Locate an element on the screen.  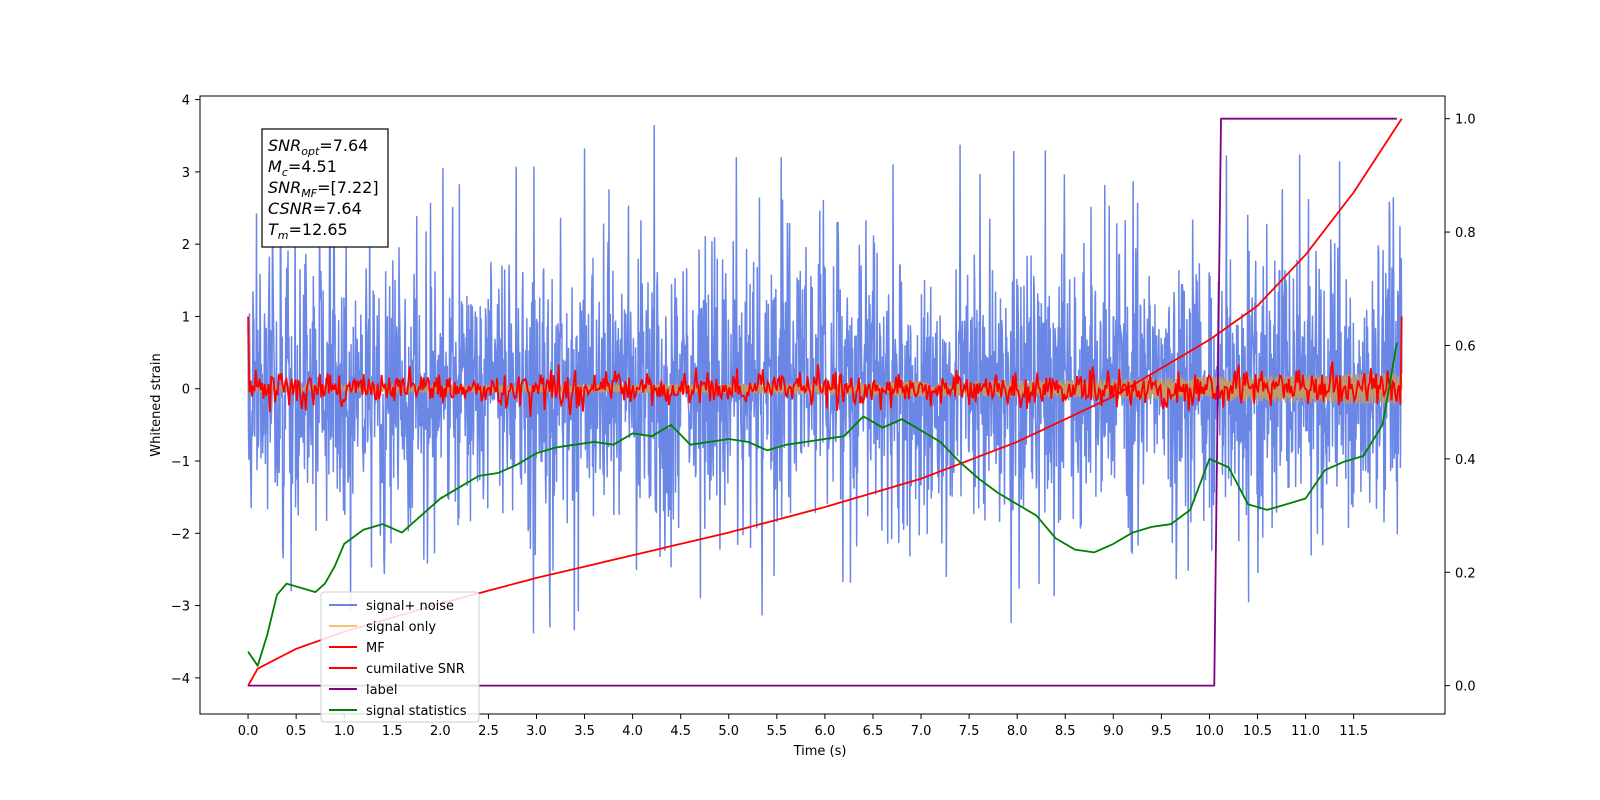
y-tick-label-left: 4 is located at coordinates (186, 101).